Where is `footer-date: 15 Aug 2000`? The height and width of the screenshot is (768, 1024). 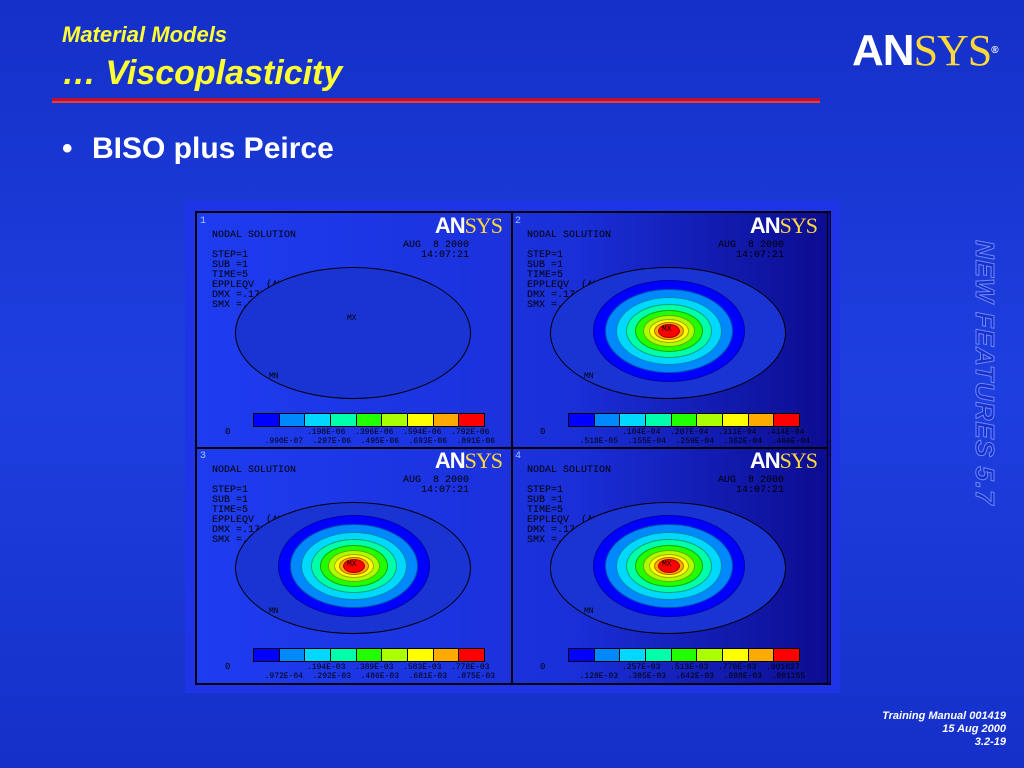 footer-date: 15 Aug 2000 is located at coordinates (974, 729).